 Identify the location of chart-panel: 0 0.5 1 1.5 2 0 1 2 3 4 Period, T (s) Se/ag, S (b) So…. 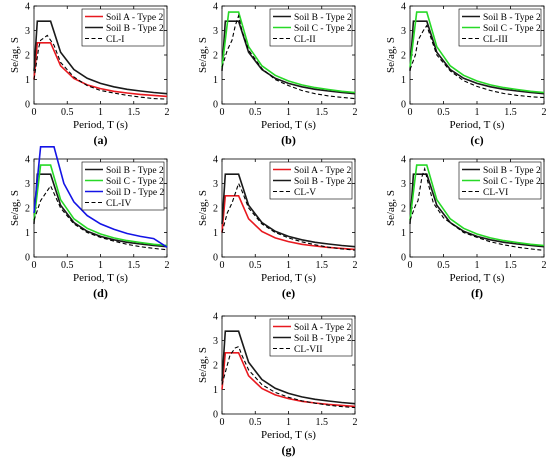
(277, 75).